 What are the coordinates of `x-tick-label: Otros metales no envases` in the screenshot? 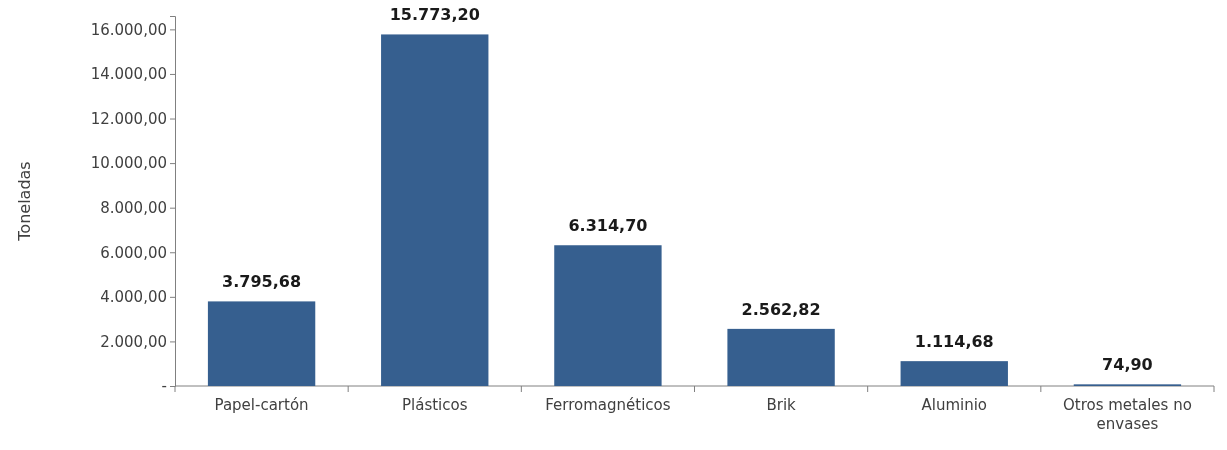 It's located at (1127, 414).